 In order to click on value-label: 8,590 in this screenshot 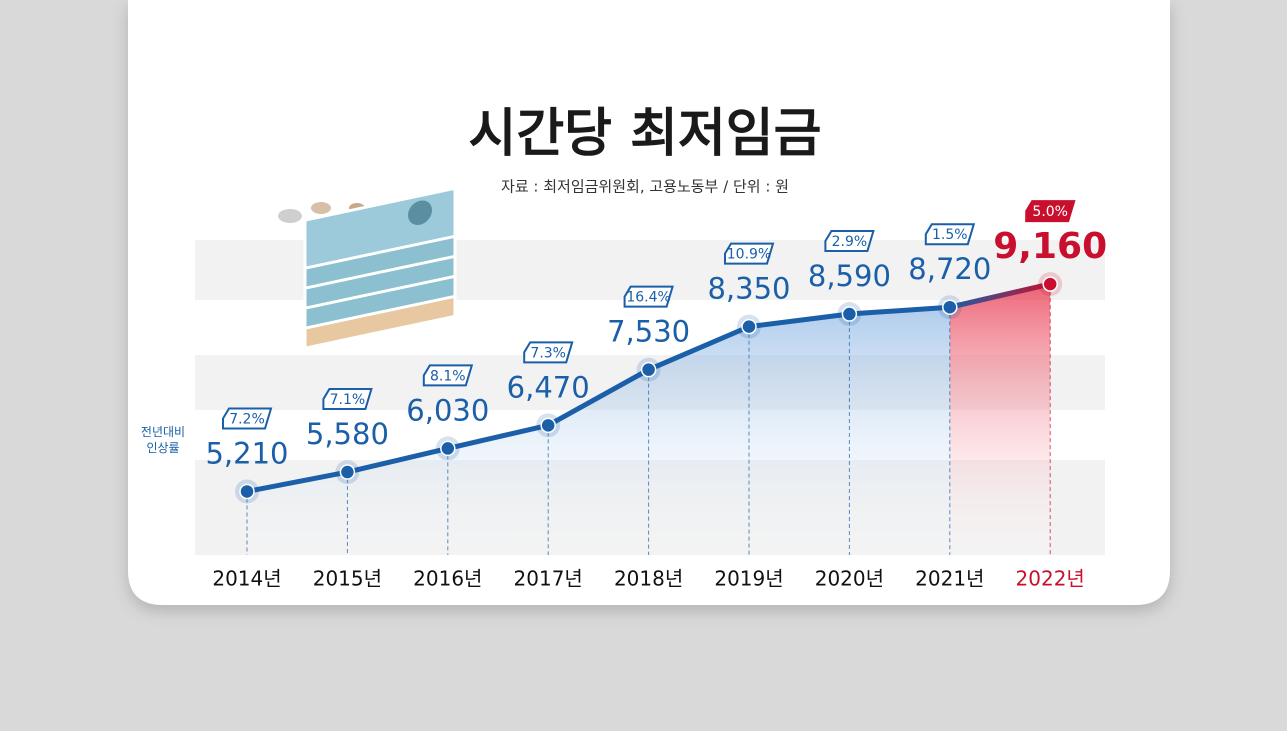, I will do `click(849, 276)`.